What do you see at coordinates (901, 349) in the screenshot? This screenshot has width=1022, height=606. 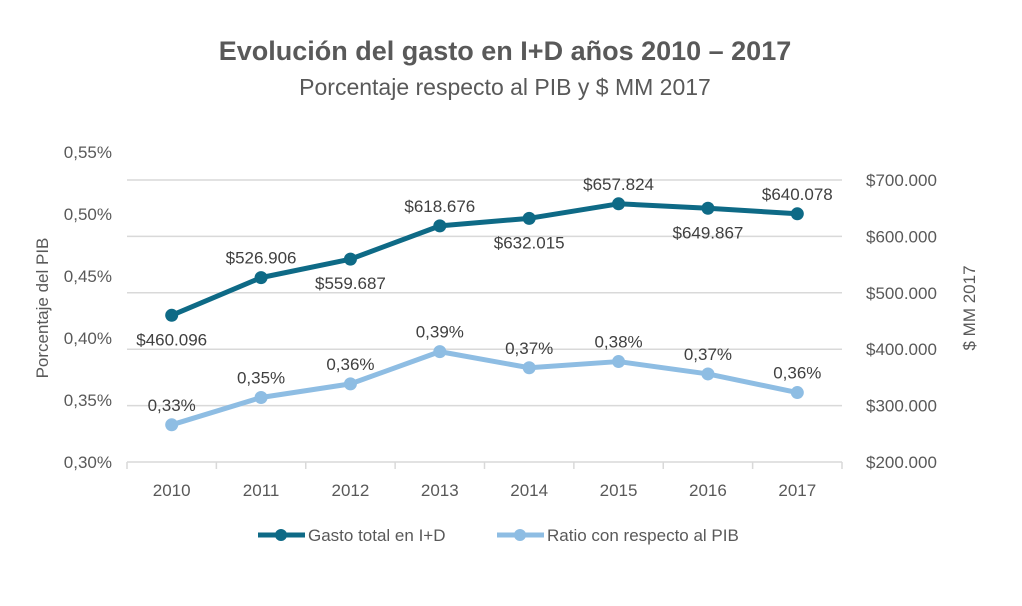 I see `y-right-tick-label: $400.000` at bounding box center [901, 349].